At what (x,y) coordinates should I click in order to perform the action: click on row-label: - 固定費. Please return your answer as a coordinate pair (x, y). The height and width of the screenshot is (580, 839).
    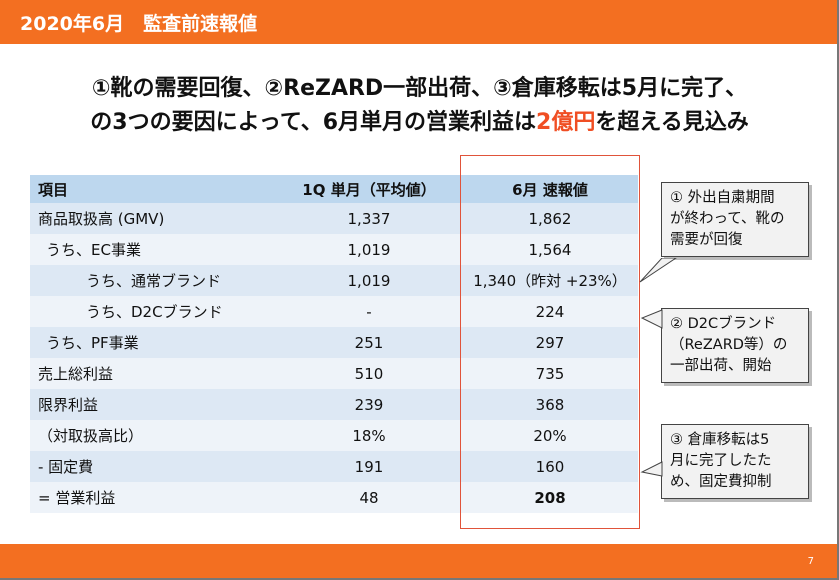
    Looking at the image, I should click on (66, 467).